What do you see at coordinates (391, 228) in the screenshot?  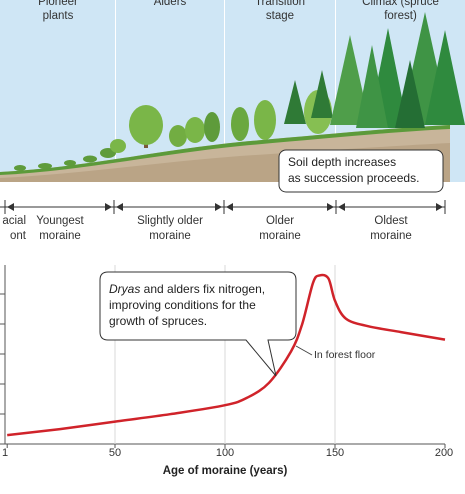 I see `moraine-label-oldest: Oldest moraine` at bounding box center [391, 228].